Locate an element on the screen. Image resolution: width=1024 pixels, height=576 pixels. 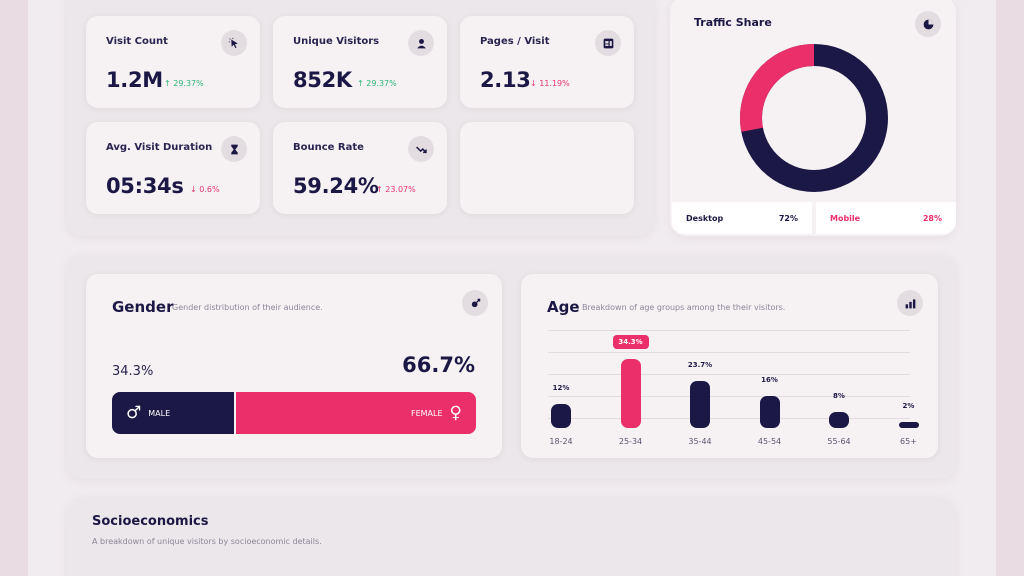
traffic-donut is located at coordinates (814, 118).